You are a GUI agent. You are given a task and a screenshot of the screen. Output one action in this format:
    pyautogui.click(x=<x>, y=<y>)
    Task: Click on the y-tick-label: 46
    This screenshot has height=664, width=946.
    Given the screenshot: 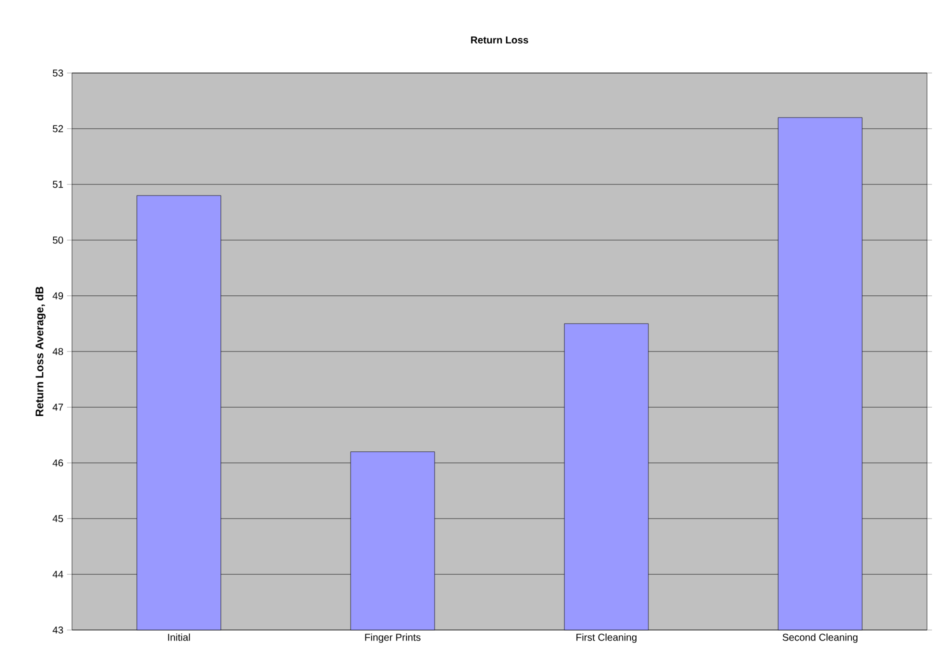 What is the action you would take?
    pyautogui.click(x=58, y=462)
    